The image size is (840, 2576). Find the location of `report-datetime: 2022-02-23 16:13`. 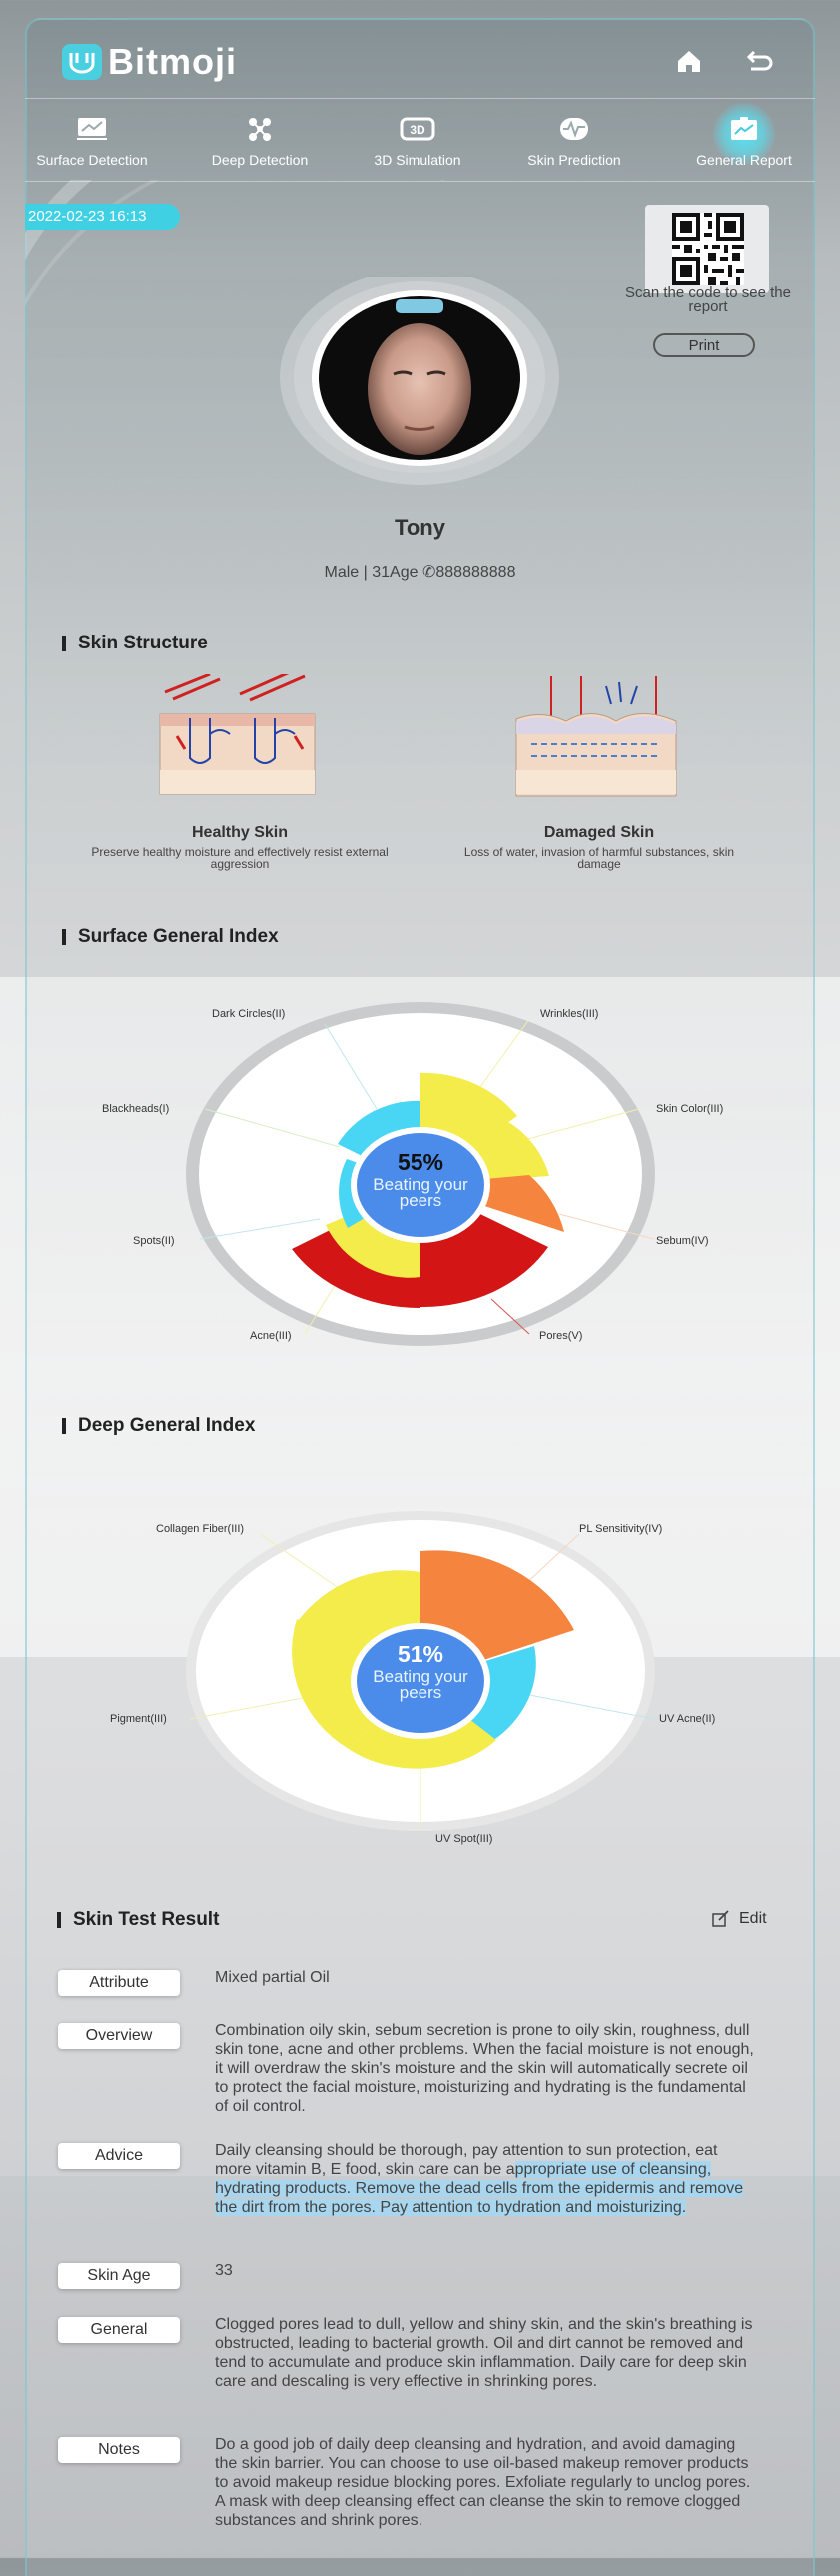

report-datetime: 2022-02-23 16:13 is located at coordinates (102, 217).